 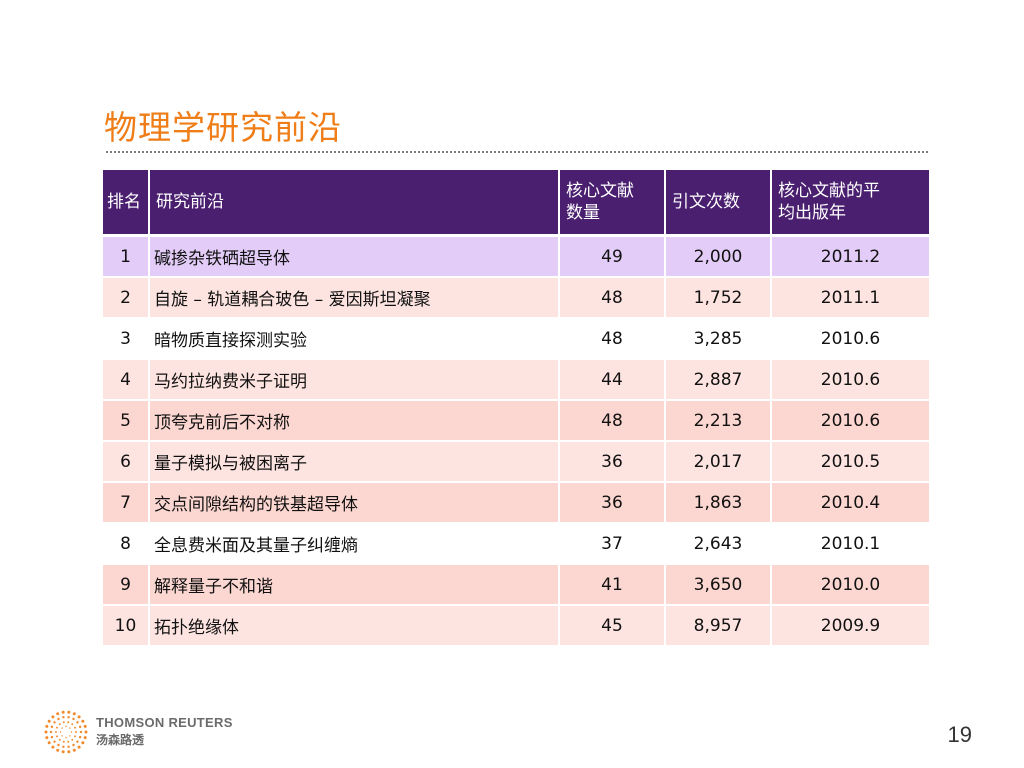 What do you see at coordinates (718, 298) in the screenshot?
I see `citations-cell: 1,752` at bounding box center [718, 298].